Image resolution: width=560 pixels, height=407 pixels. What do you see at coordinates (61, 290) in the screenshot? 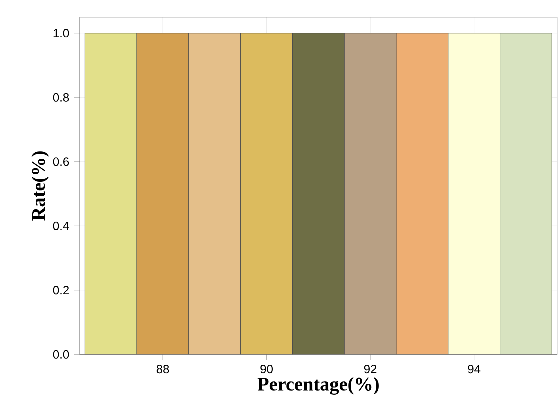
I see `y-tick-label: 0.2` at bounding box center [61, 290].